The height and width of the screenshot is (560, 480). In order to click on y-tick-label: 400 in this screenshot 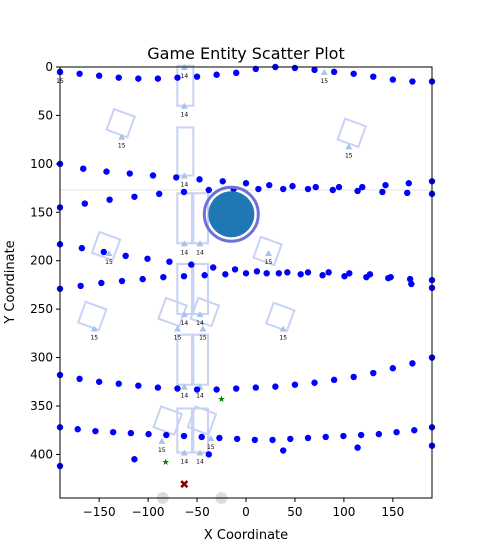, I will do `click(41, 454)`.